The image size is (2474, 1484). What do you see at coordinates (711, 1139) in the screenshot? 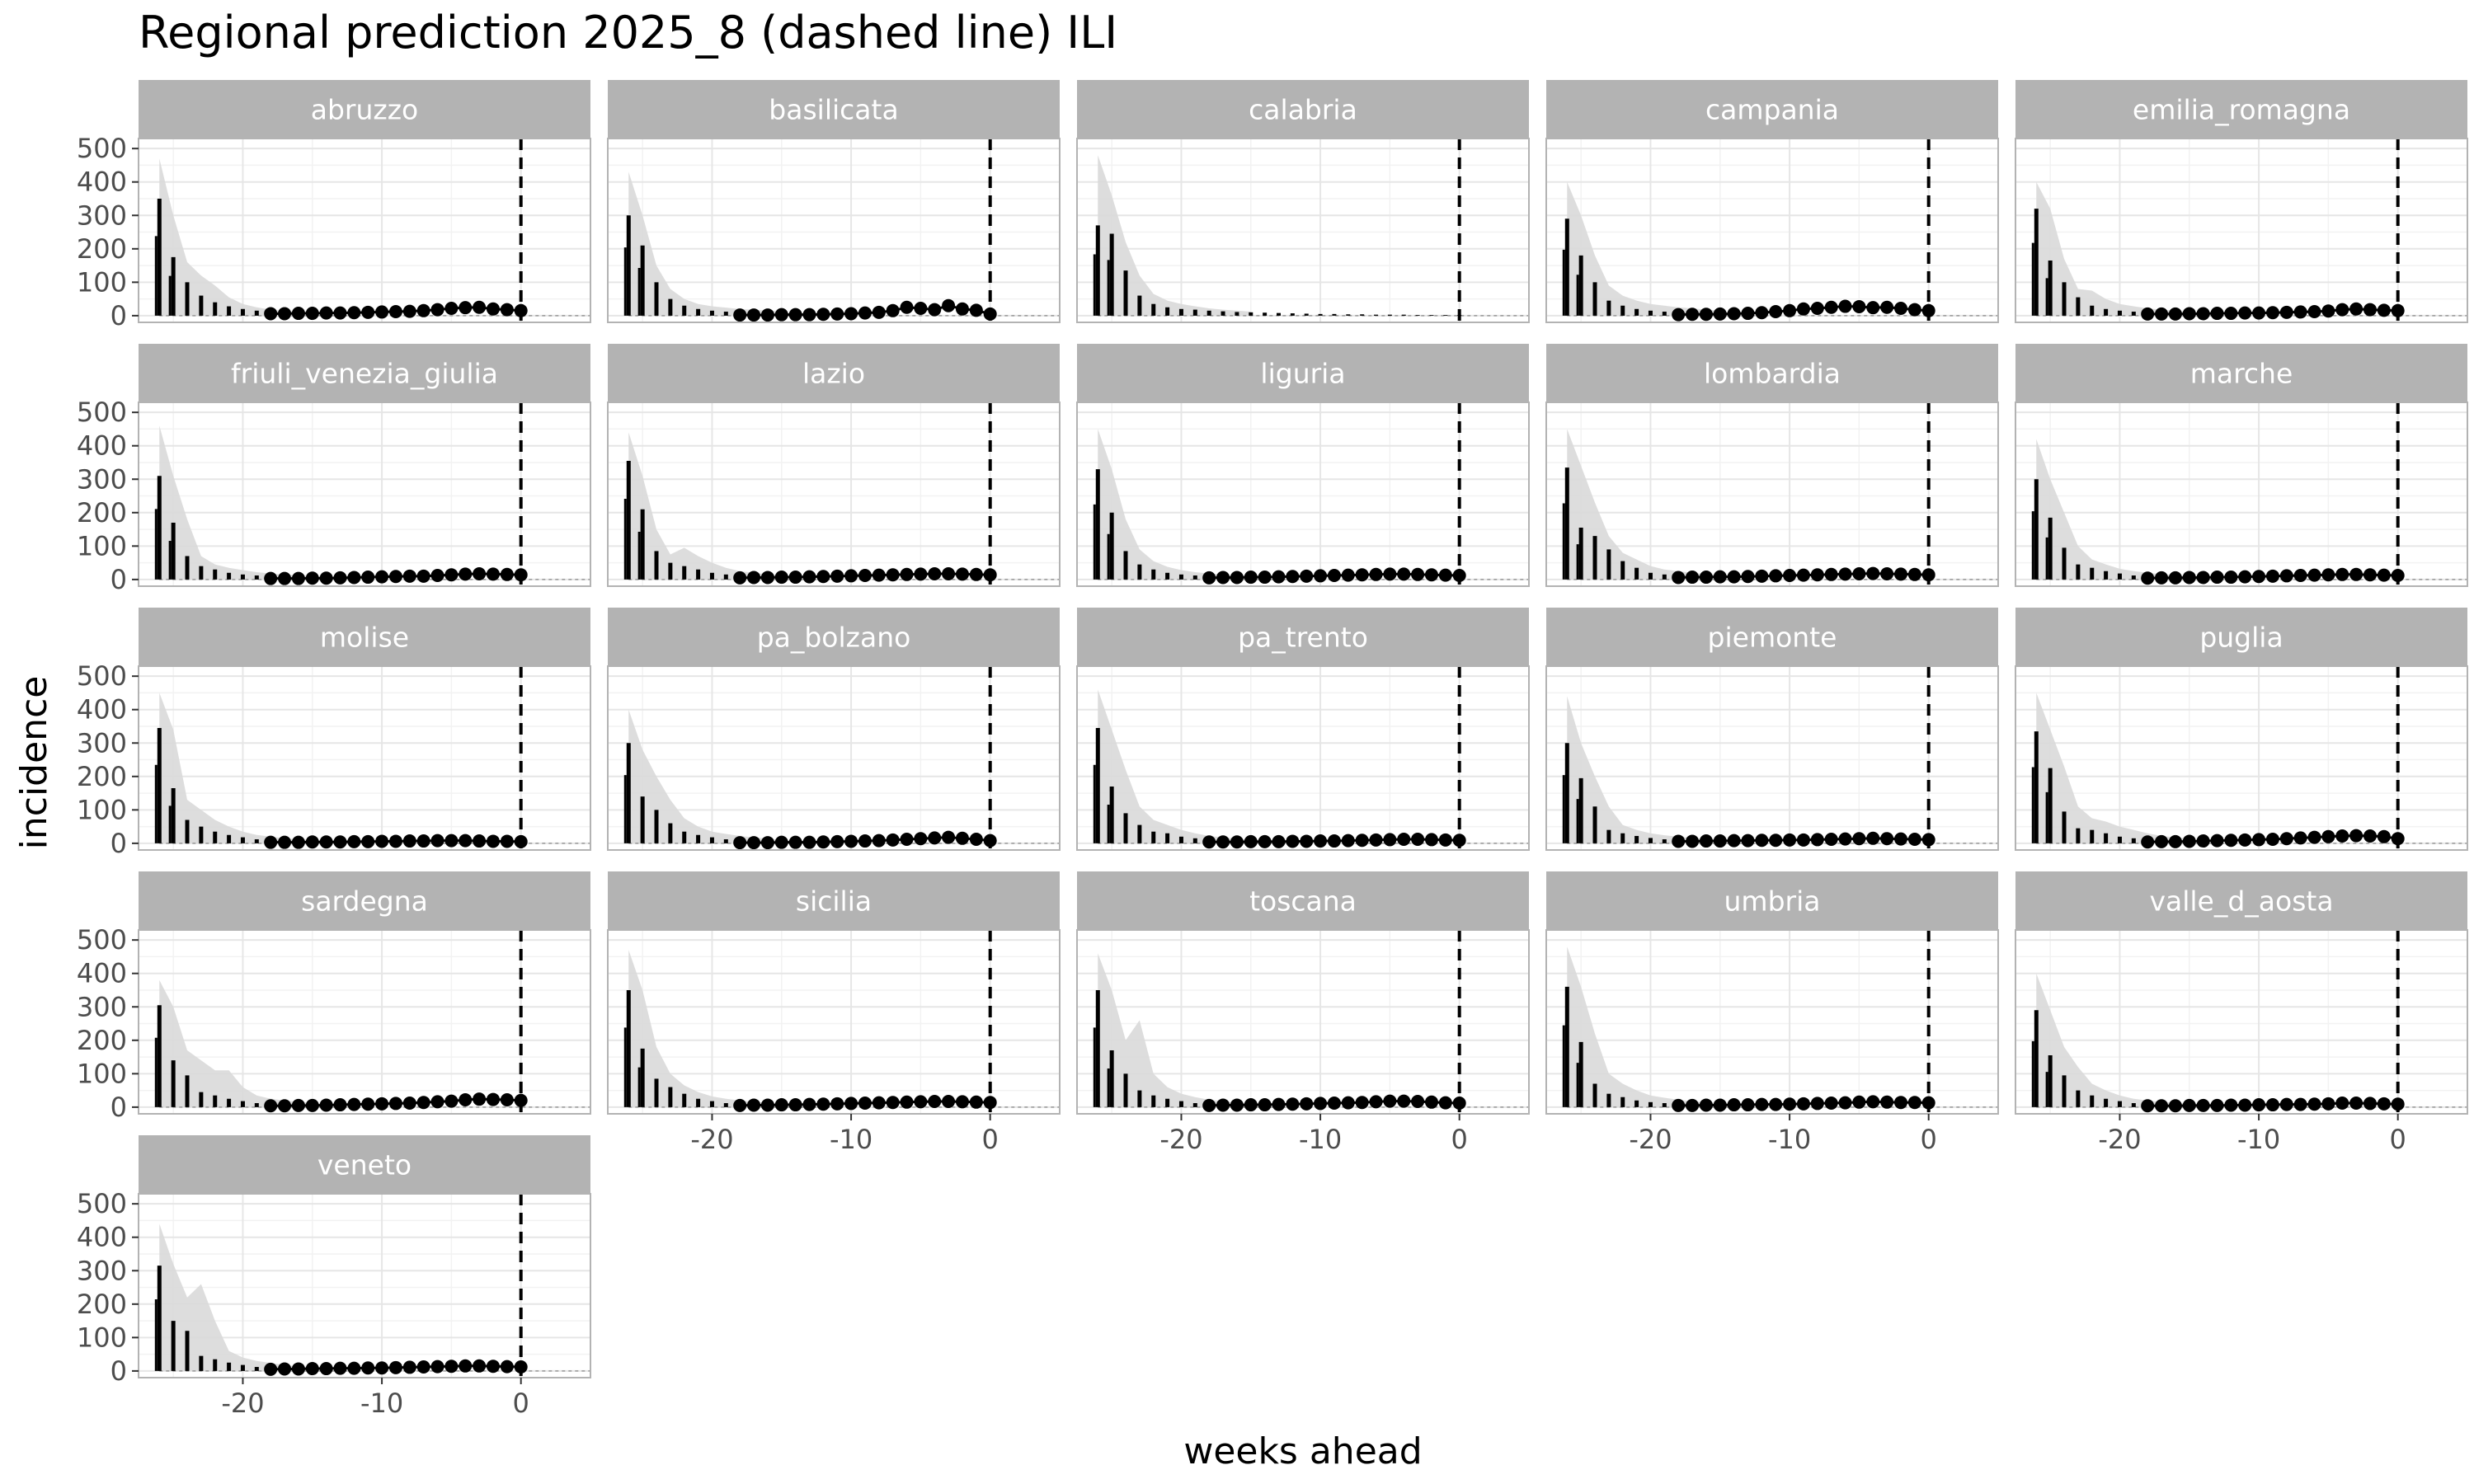
I see `x-tick-label: -20` at bounding box center [711, 1139].